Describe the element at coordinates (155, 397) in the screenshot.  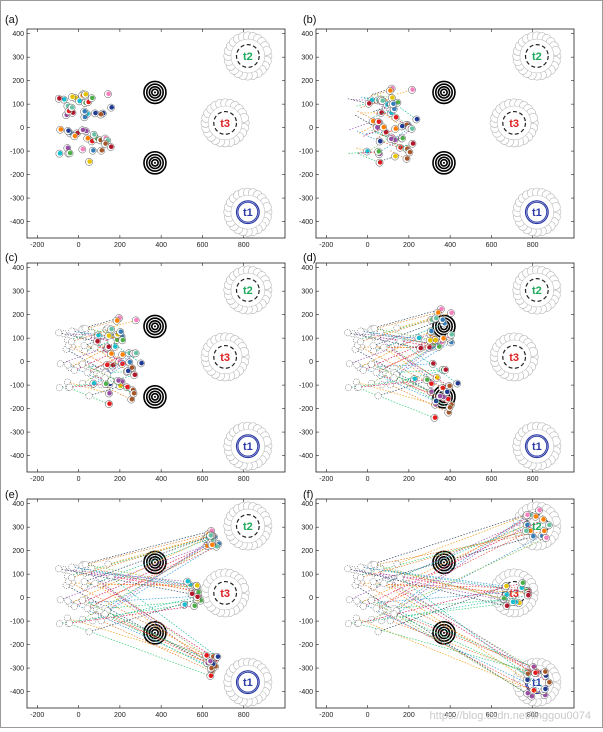
I see `obstacle` at that location.